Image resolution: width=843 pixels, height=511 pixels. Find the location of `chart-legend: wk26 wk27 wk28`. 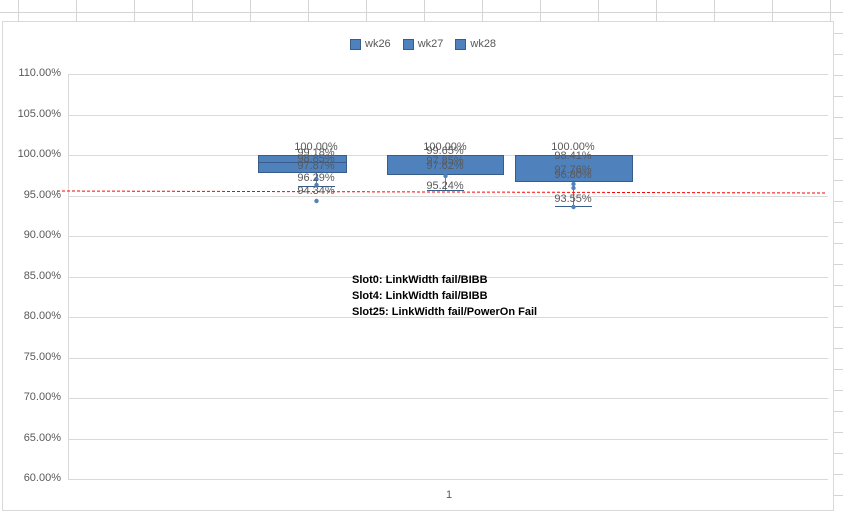

chart-legend: wk26 wk27 wk28 is located at coordinates (423, 44).